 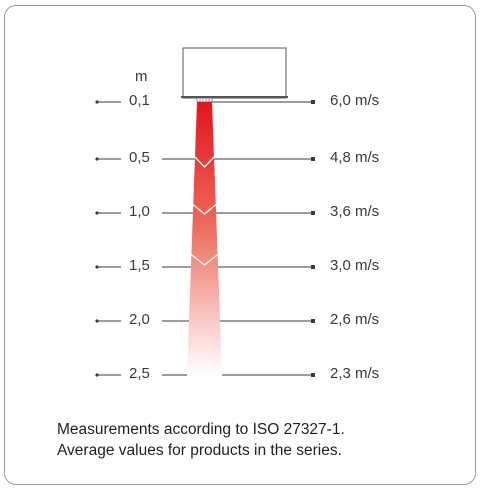 What do you see at coordinates (355, 265) in the screenshot?
I see `velocity-label: 3,0 m/s` at bounding box center [355, 265].